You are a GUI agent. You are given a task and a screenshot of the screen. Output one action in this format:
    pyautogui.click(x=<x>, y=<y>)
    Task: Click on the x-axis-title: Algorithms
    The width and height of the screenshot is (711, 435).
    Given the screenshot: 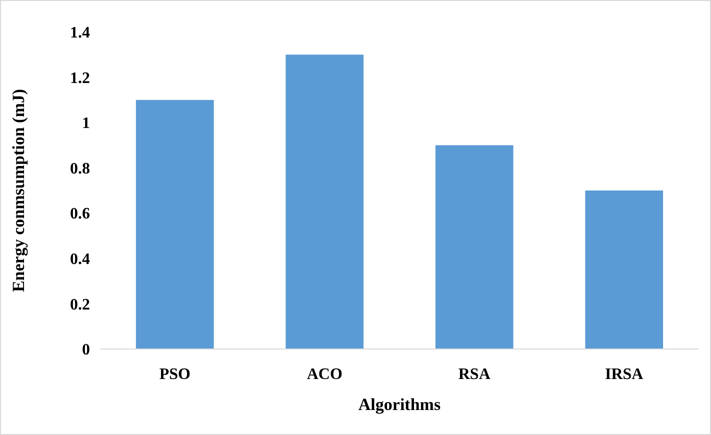 What is the action you would take?
    pyautogui.click(x=399, y=404)
    